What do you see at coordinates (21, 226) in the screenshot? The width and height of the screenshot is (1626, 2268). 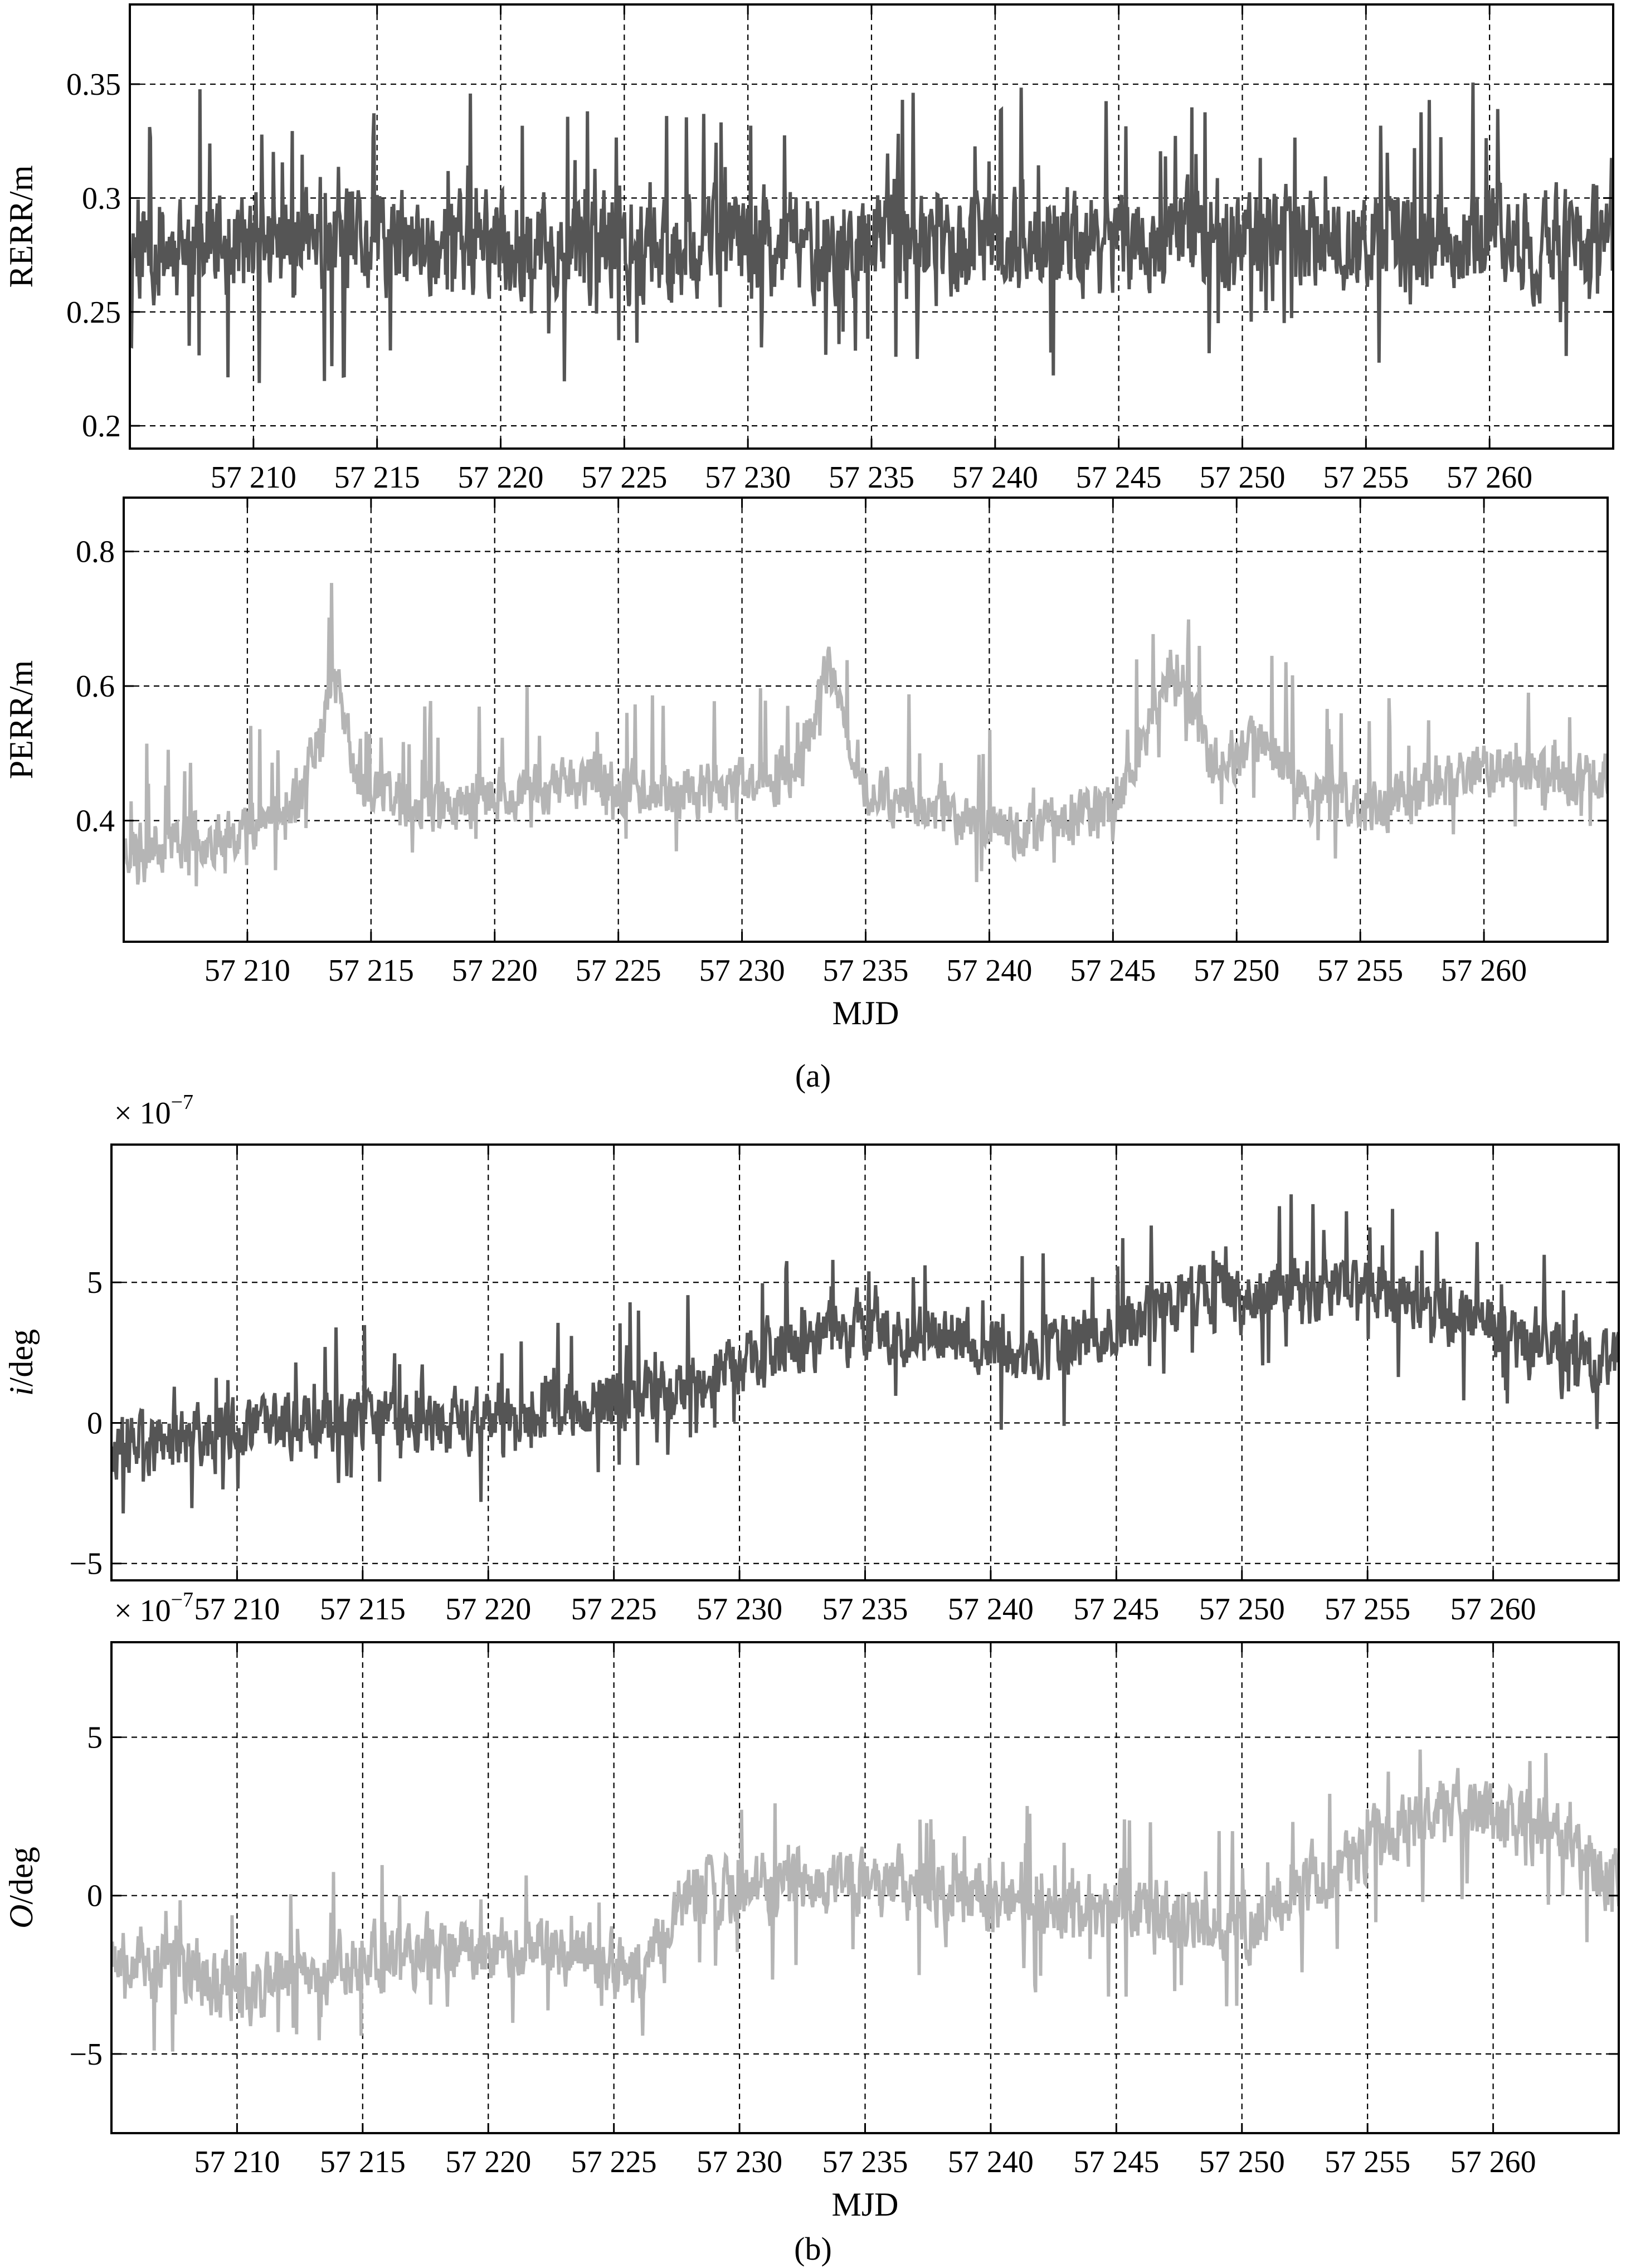 I see `y-axis-label: RERR/m` at bounding box center [21, 226].